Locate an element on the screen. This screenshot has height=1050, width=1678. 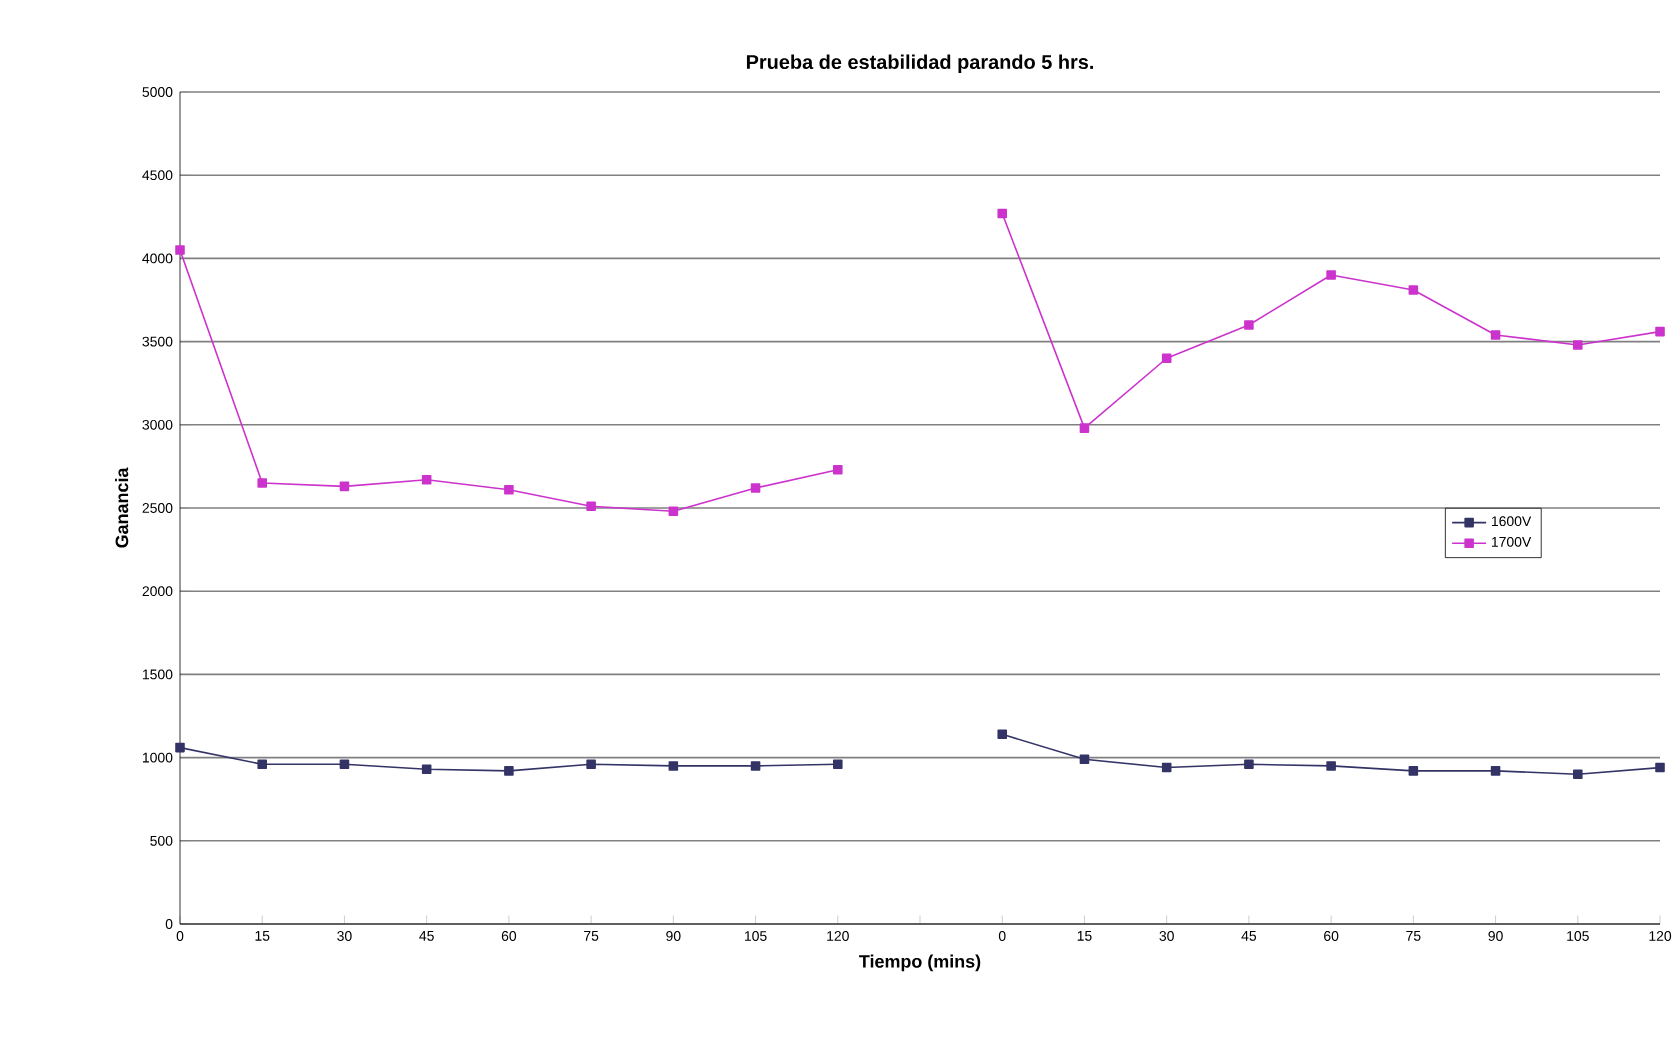
y-axis-title: Ganancia is located at coordinates (122, 507).